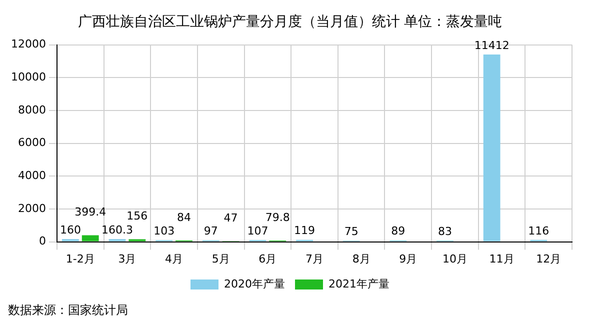 The height and width of the screenshot is (330, 590). I want to click on y-tick-label: 4000, so click(32, 175).